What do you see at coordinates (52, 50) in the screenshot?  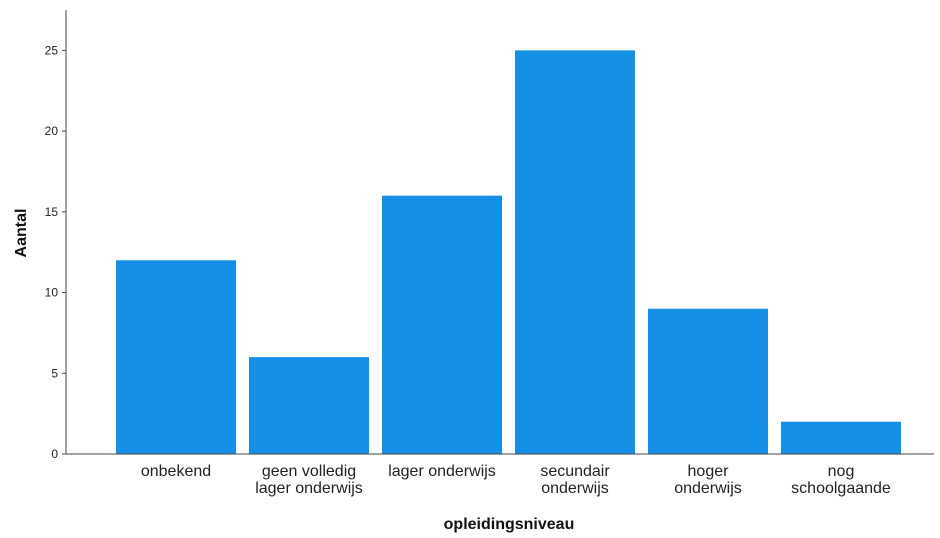 I see `y-tick-label: 25` at bounding box center [52, 50].